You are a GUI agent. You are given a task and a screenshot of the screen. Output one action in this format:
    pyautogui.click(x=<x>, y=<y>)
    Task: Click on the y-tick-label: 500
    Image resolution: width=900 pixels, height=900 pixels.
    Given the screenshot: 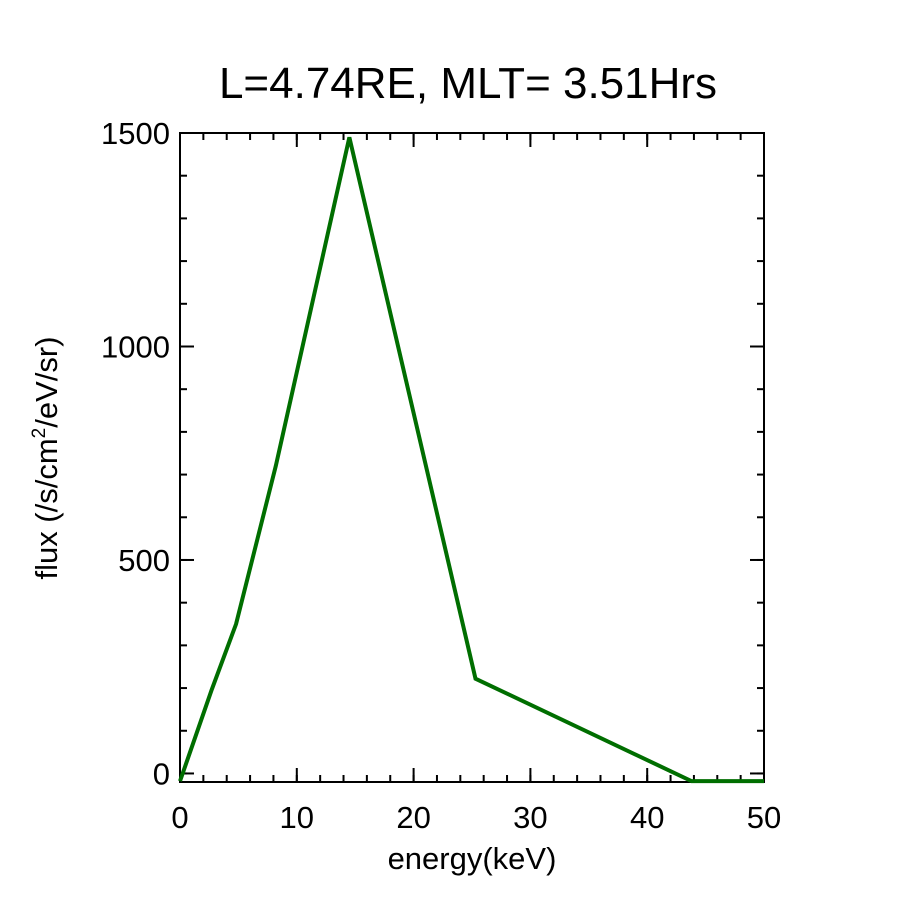 What is the action you would take?
    pyautogui.click(x=144, y=560)
    